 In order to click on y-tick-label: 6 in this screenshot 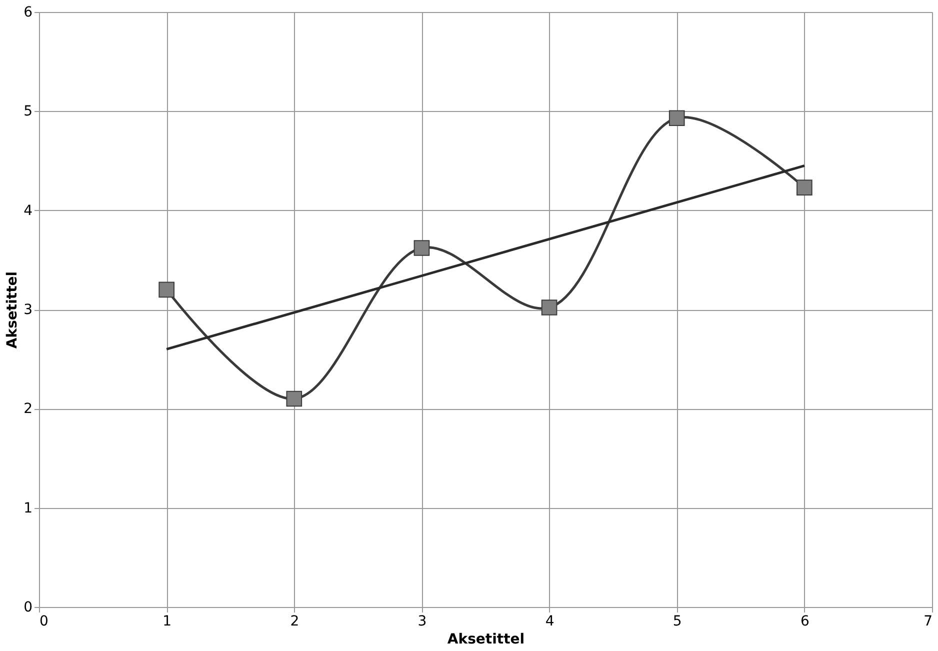, I will do `click(28, 12)`.